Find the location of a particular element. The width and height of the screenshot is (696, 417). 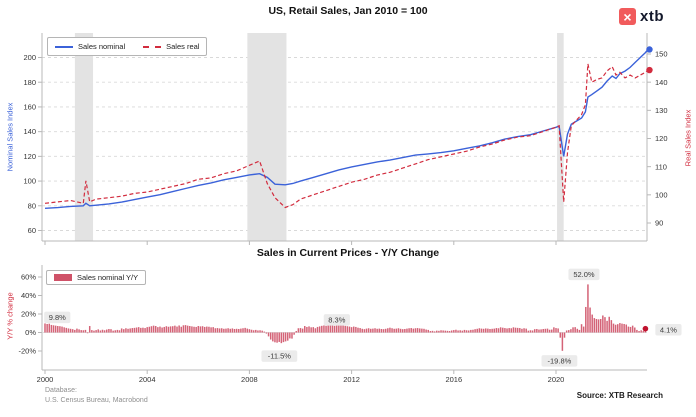

svg-text: -19.8% is located at coordinates (560, 360).